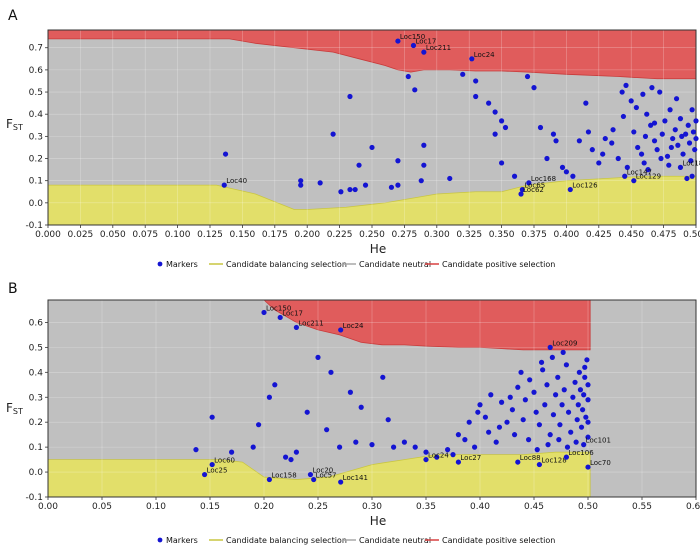  What do you see at coordinates (36, 423) in the screenshot?
I see `y-tick-label: 0.2` at bounding box center [36, 423].